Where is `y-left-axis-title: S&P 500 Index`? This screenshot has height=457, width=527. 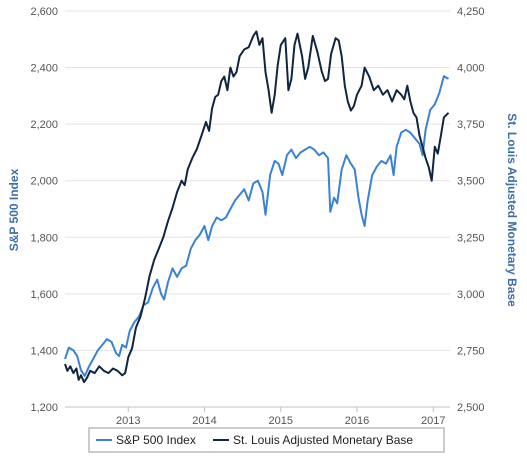 y-left-axis-title: S&P 500 Index is located at coordinates (14, 209).